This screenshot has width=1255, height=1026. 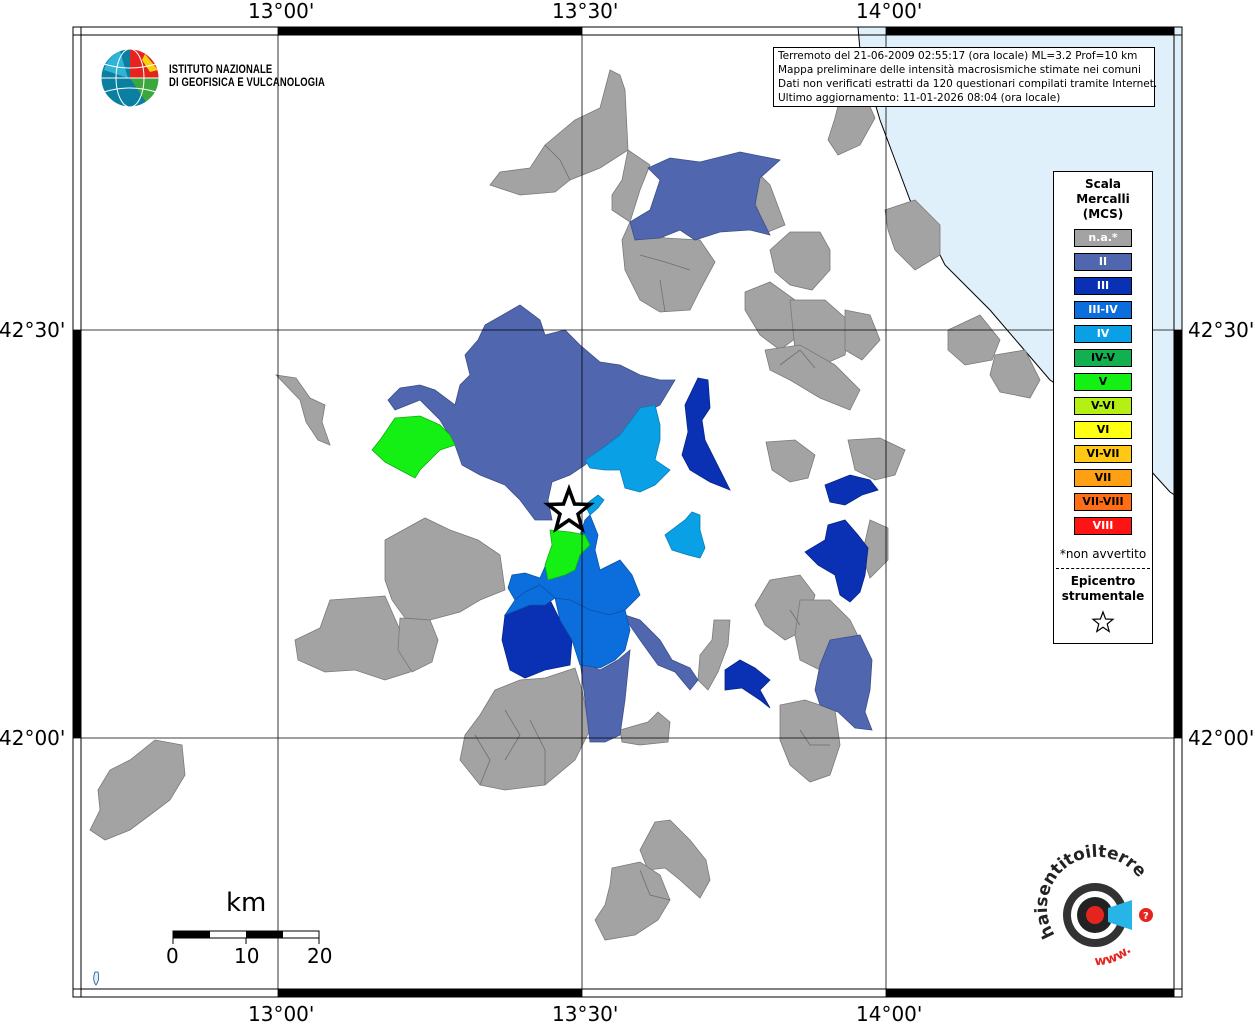 I want to click on lat-label-left-1: 42°30', so click(x=33, y=330).